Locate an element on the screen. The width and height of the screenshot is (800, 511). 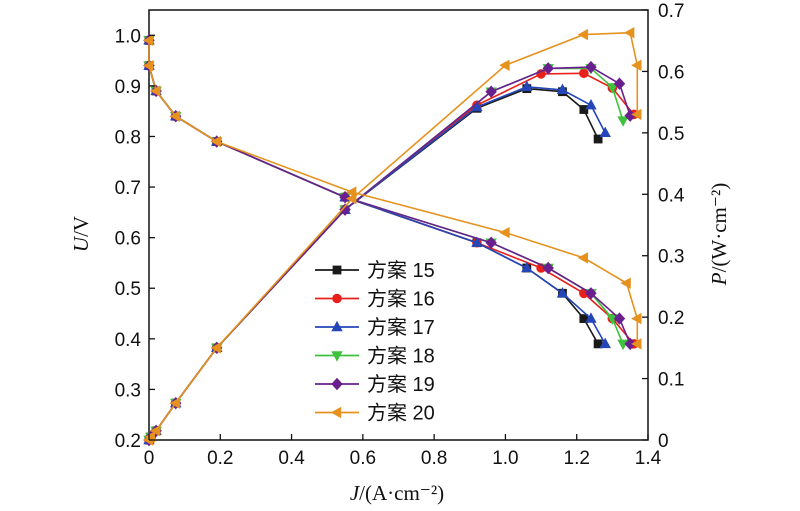
legend-item: 方案 17 is located at coordinates (375, 327).